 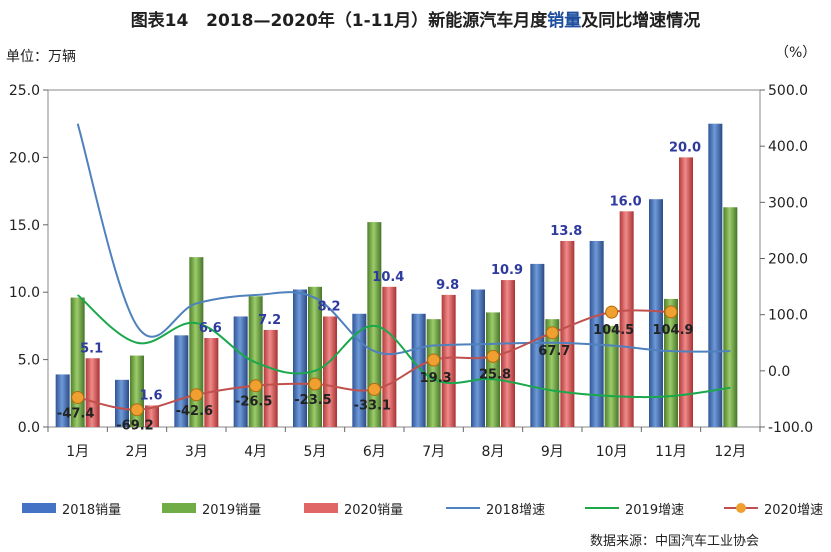 I want to click on x-category-label: 4月, so click(x=255, y=452).